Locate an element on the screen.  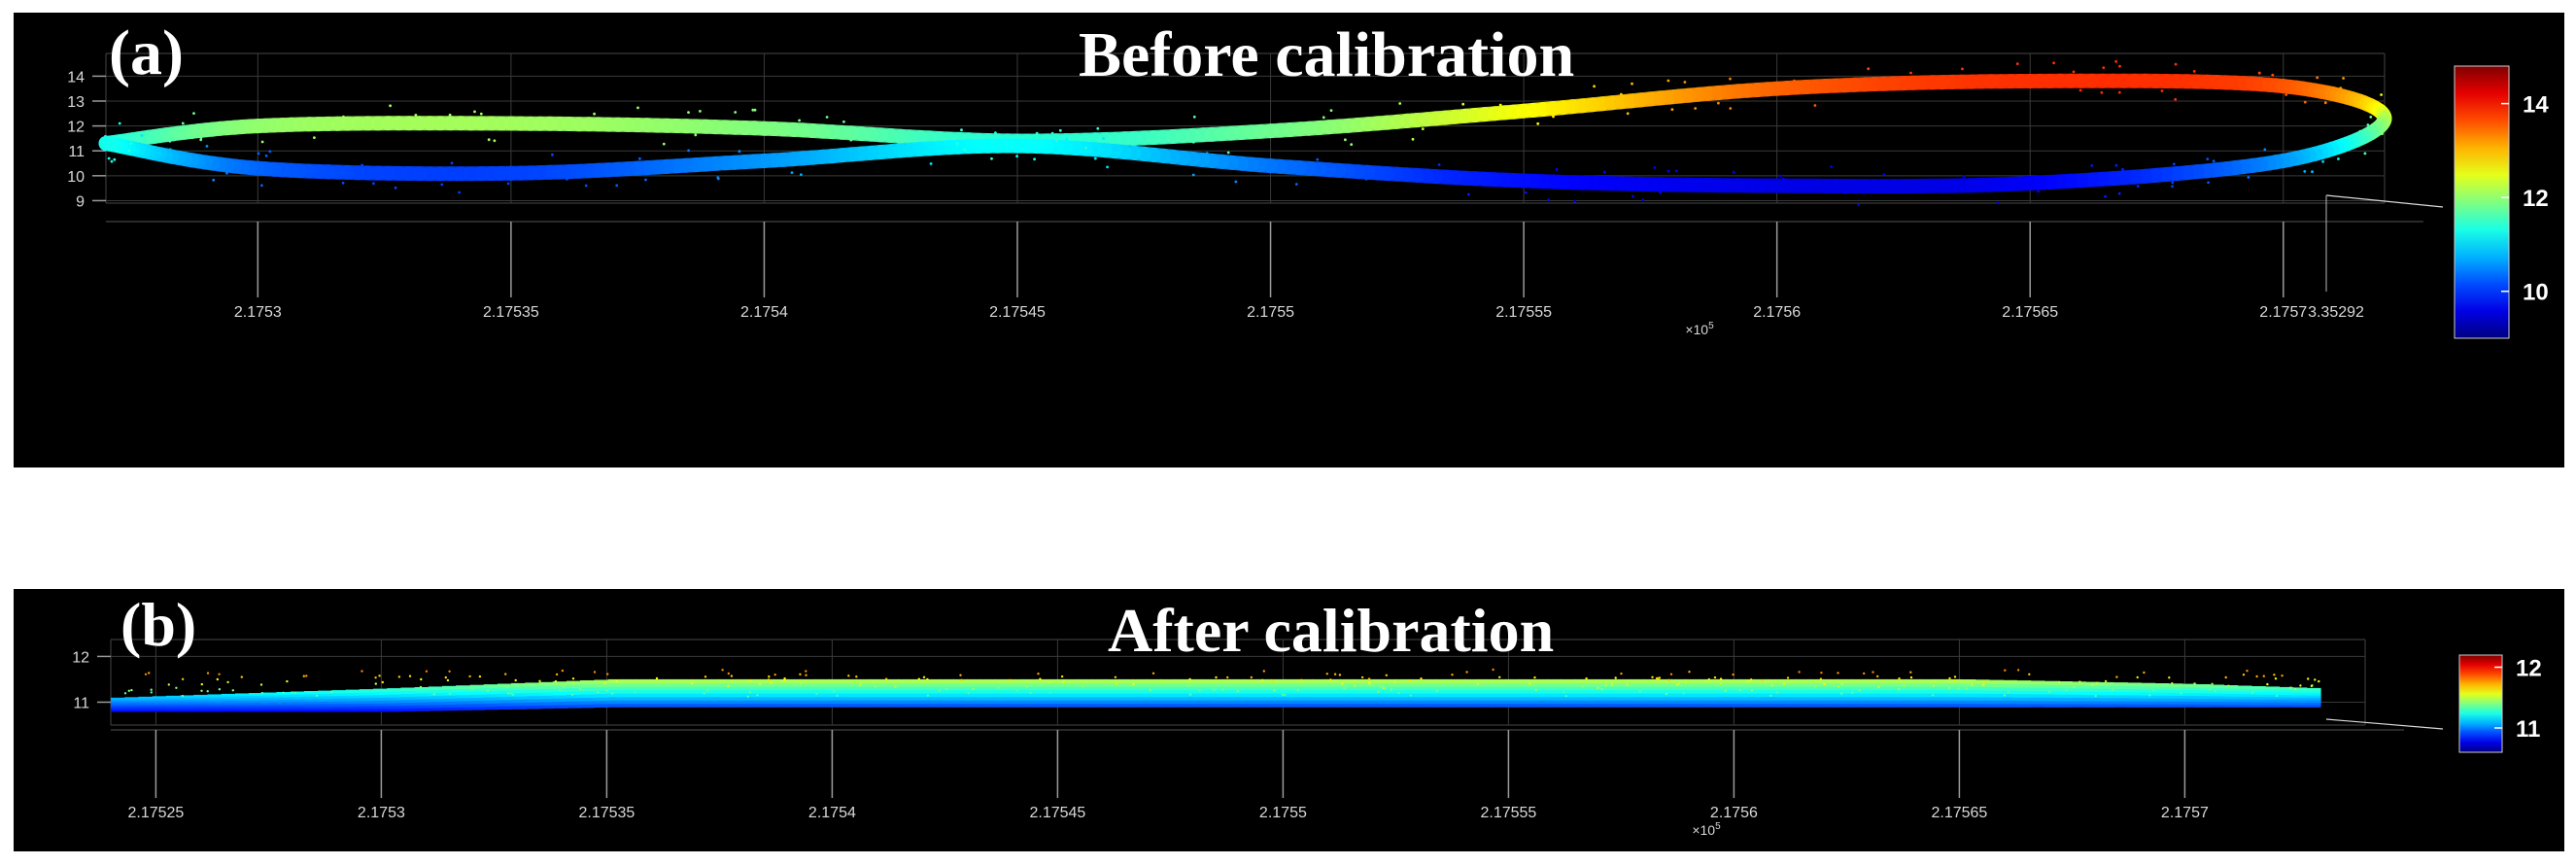
y-tick-label: 11 is located at coordinates (81, 703).